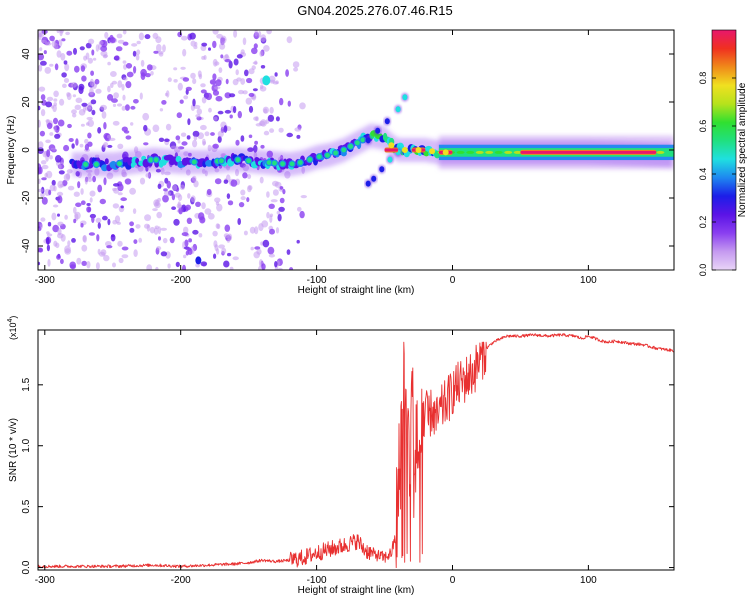 Image resolution: width=750 pixels, height=605 pixels. Describe the element at coordinates (588, 280) in the screenshot. I see `x-tick-label: 100` at that location.